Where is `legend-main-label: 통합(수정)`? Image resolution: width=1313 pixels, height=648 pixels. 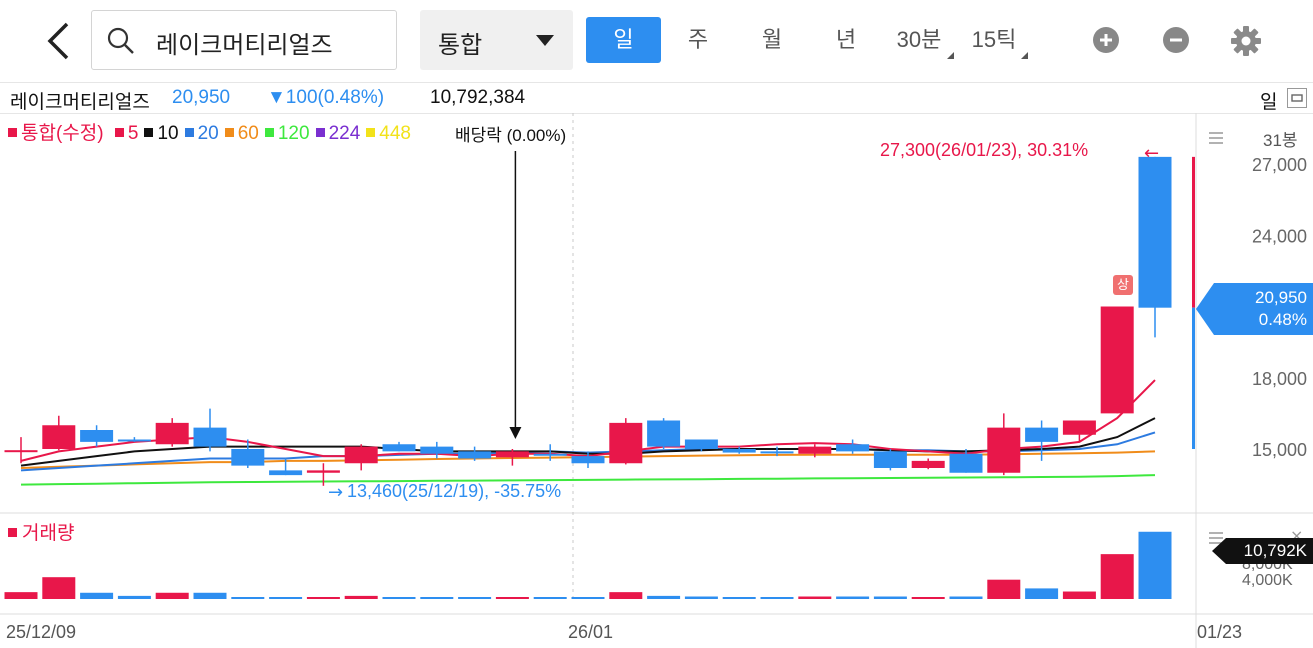 legend-main-label: 통합(수정) is located at coordinates (62, 133).